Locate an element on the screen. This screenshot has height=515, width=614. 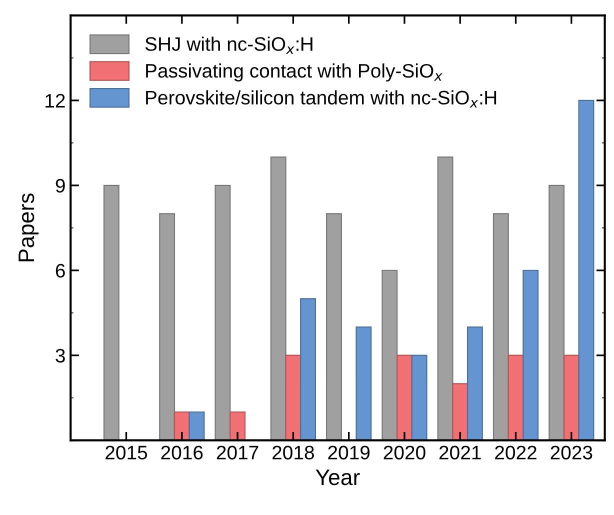
y-tick-label: 3 is located at coordinates (60, 355).